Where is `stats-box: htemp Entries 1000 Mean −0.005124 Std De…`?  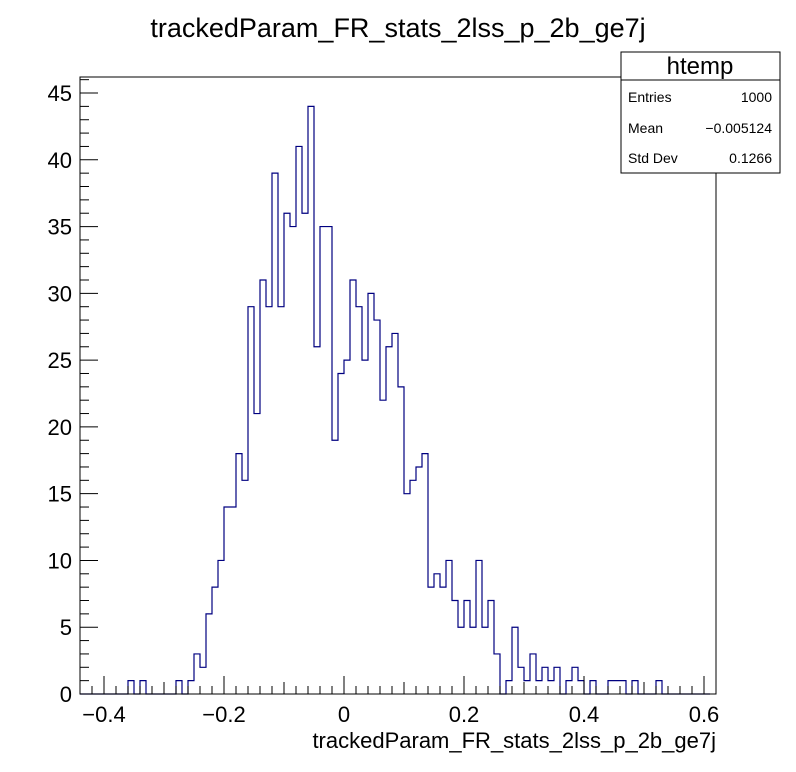 stats-box: htemp Entries 1000 Mean −0.005124 Std De… is located at coordinates (700, 112).